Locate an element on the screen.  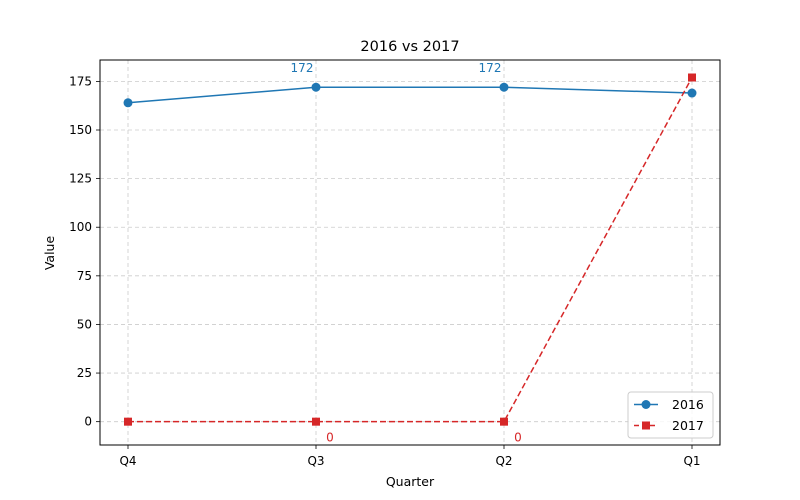
series-2016-line is located at coordinates (410, 95).